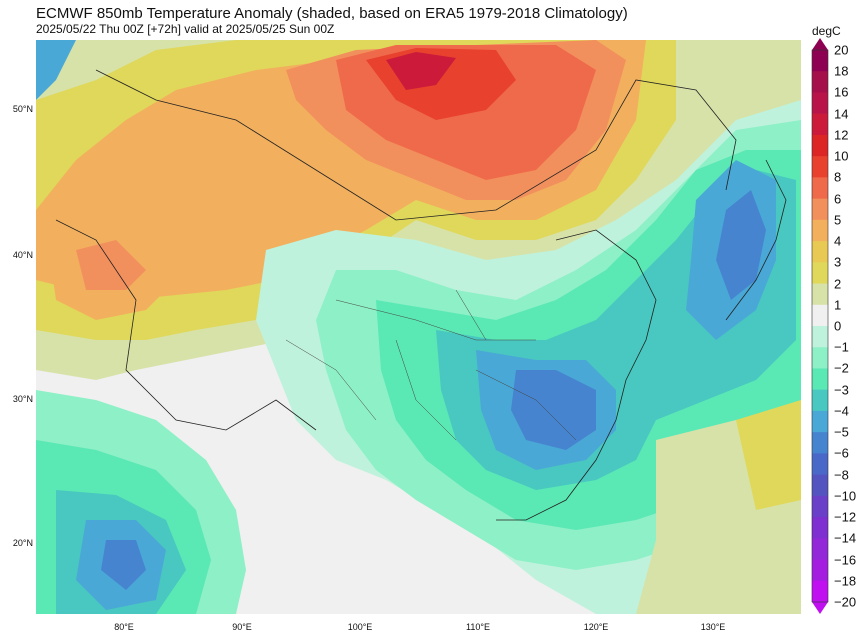 The width and height of the screenshot is (863, 638). I want to click on lon-label-110e: 110°E, so click(478, 627).